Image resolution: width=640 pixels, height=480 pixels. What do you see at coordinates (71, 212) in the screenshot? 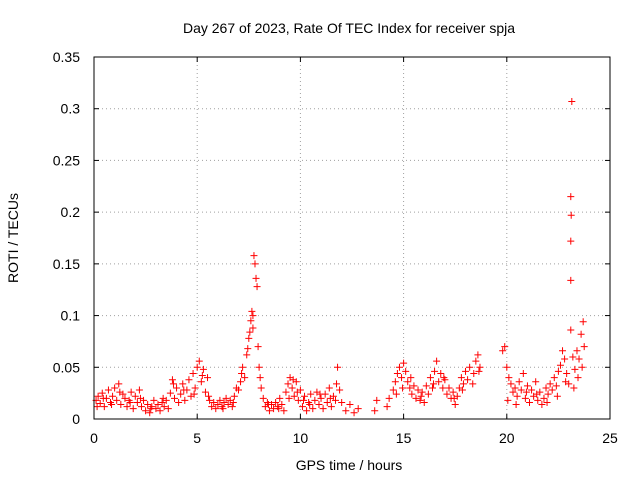
I see `y-tick-label: 0.2` at bounding box center [71, 212].